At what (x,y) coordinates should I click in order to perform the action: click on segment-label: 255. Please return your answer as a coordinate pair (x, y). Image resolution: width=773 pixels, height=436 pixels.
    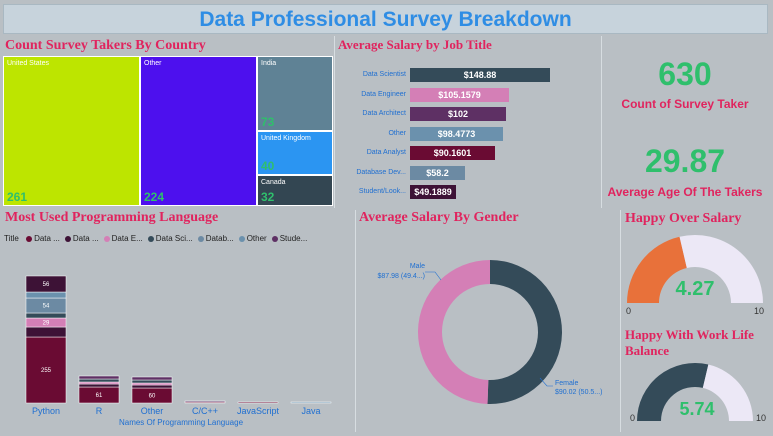
    Looking at the image, I should click on (46, 371).